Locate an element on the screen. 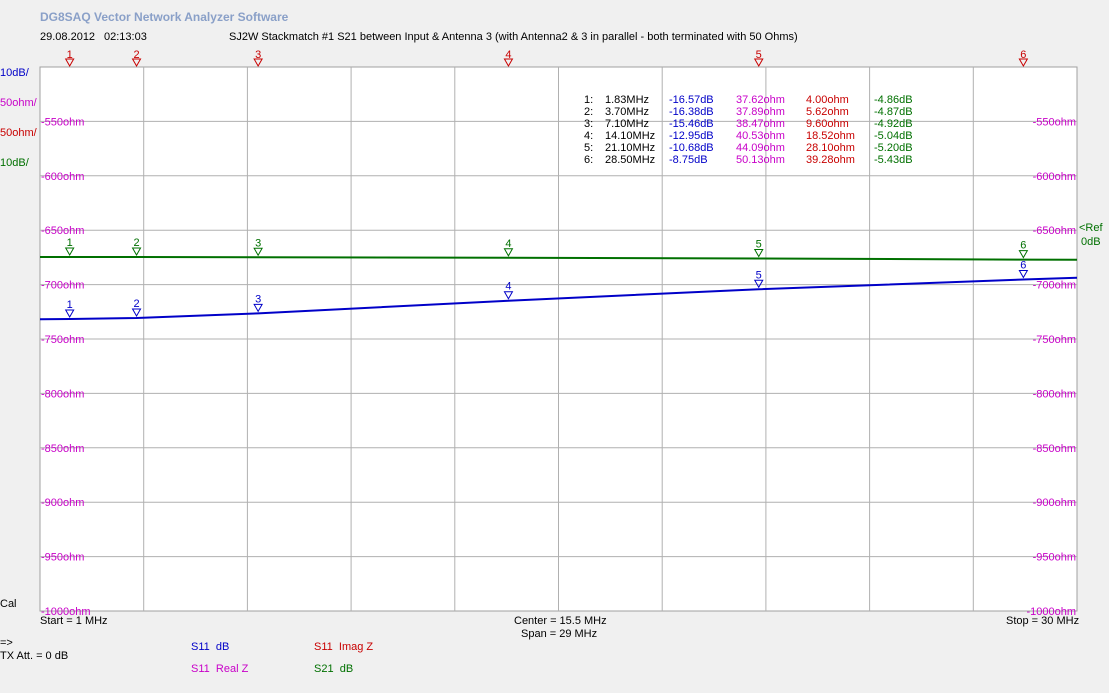 This screenshot has height=693, width=1109. ref-value: 0dB is located at coordinates (1091, 242).